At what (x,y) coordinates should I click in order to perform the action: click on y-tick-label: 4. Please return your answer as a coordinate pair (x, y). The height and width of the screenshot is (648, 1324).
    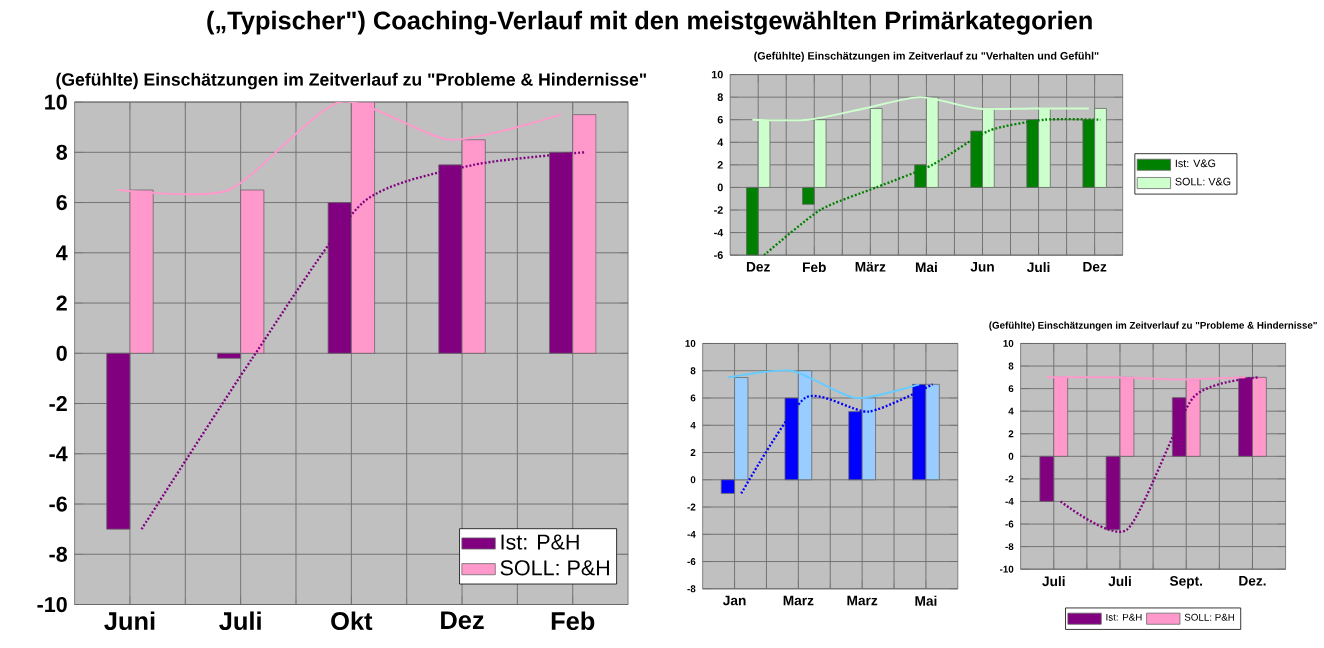
    Looking at the image, I should click on (62, 253).